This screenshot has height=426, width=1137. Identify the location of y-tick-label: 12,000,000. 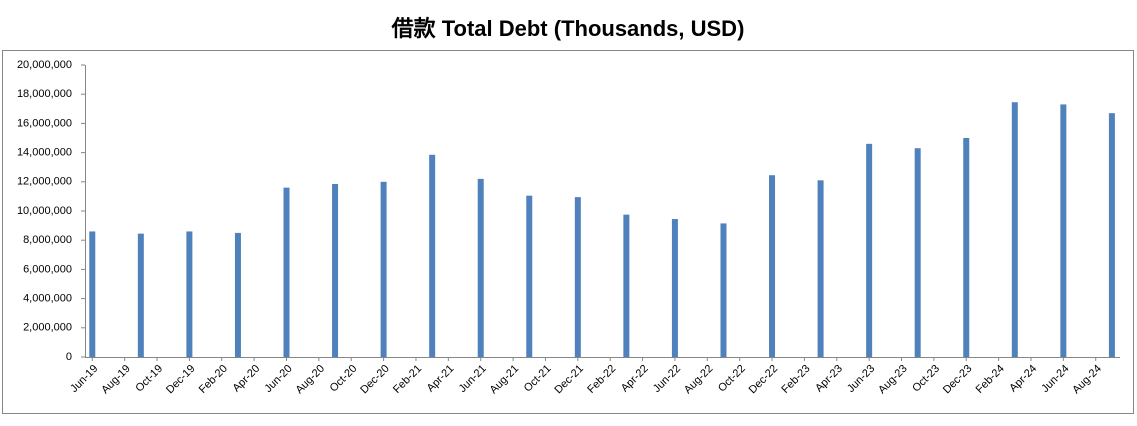
(44, 182).